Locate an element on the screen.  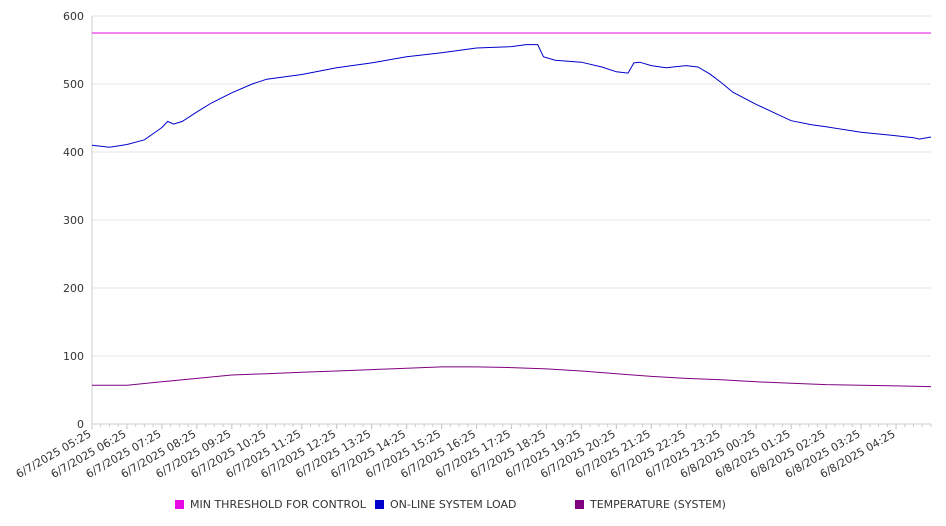
legend-label-temperature: TEMPERATURE (SYSTEM) is located at coordinates (658, 504).